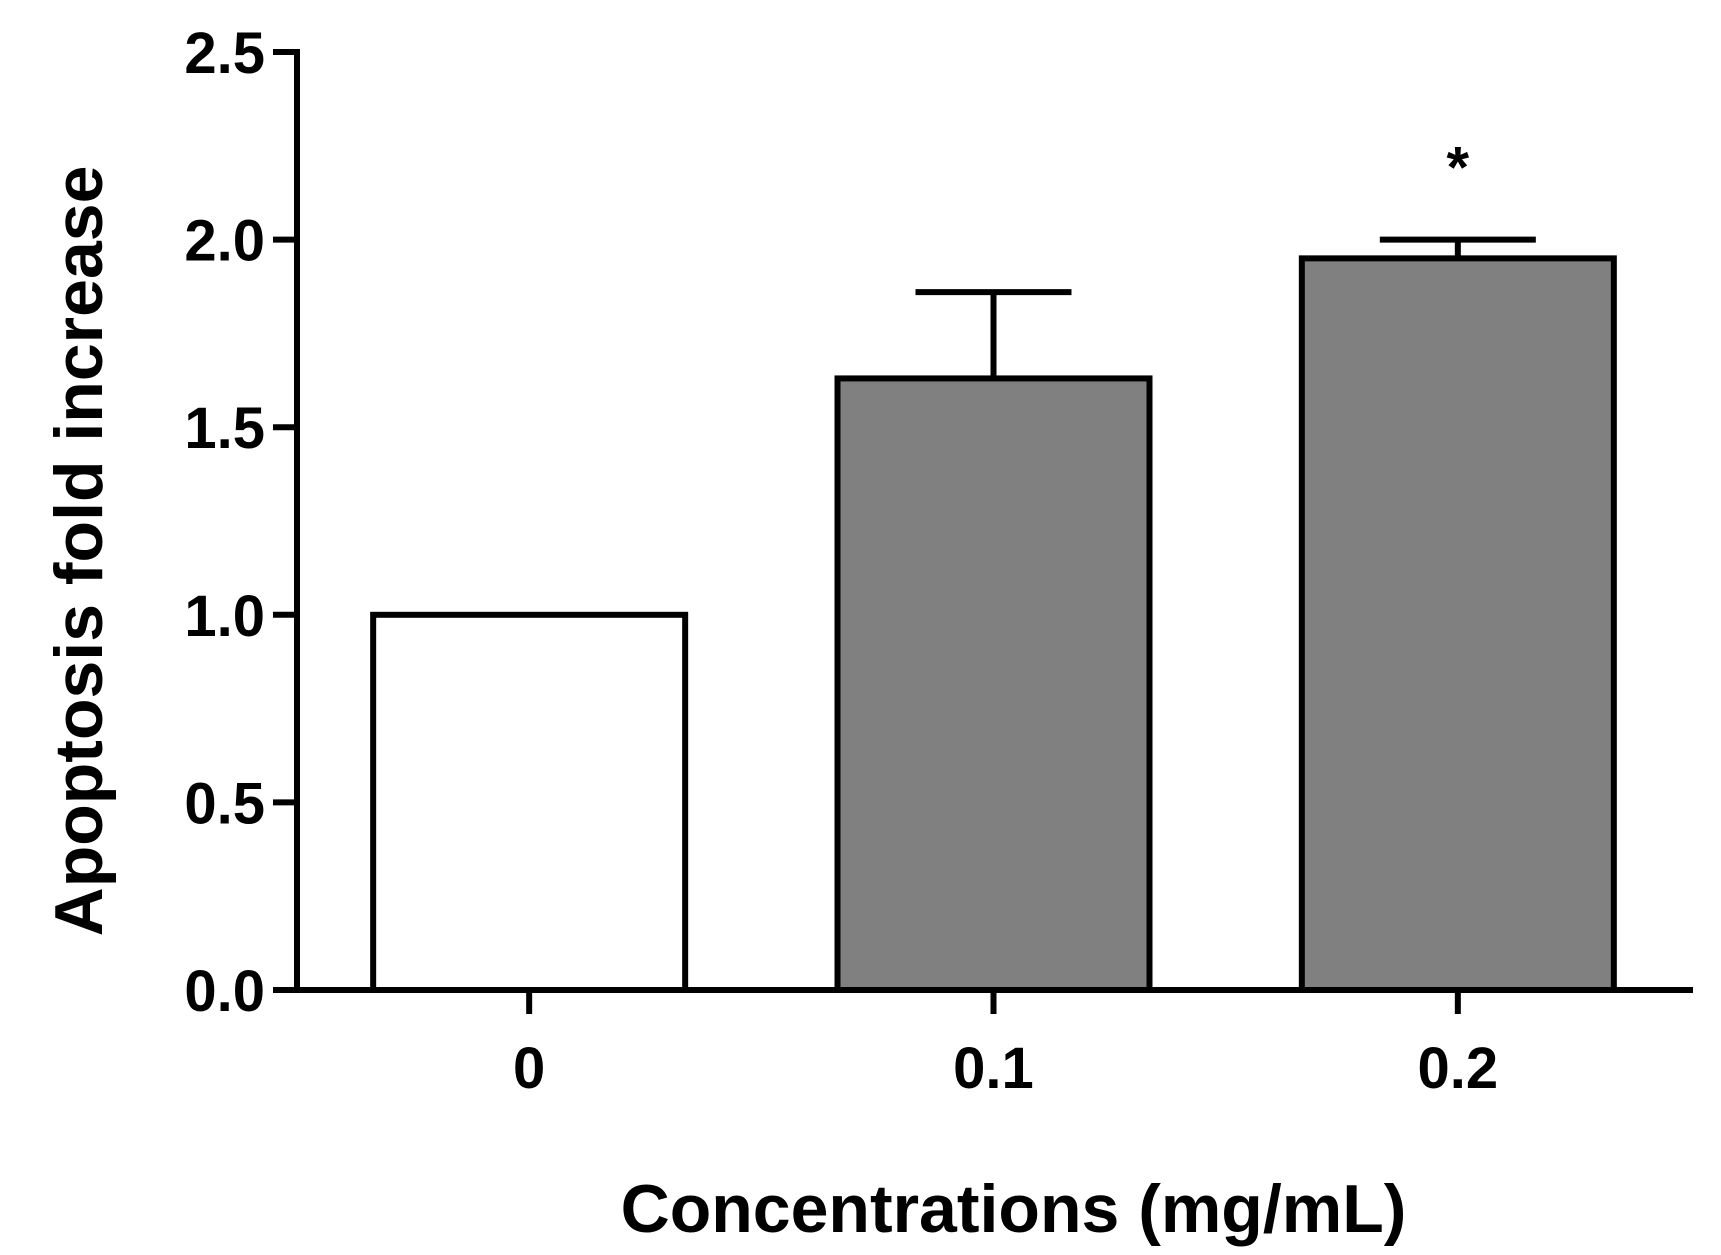 This screenshot has height=1255, width=1721. I want to click on annotations-group: *, so click(1458, 168).